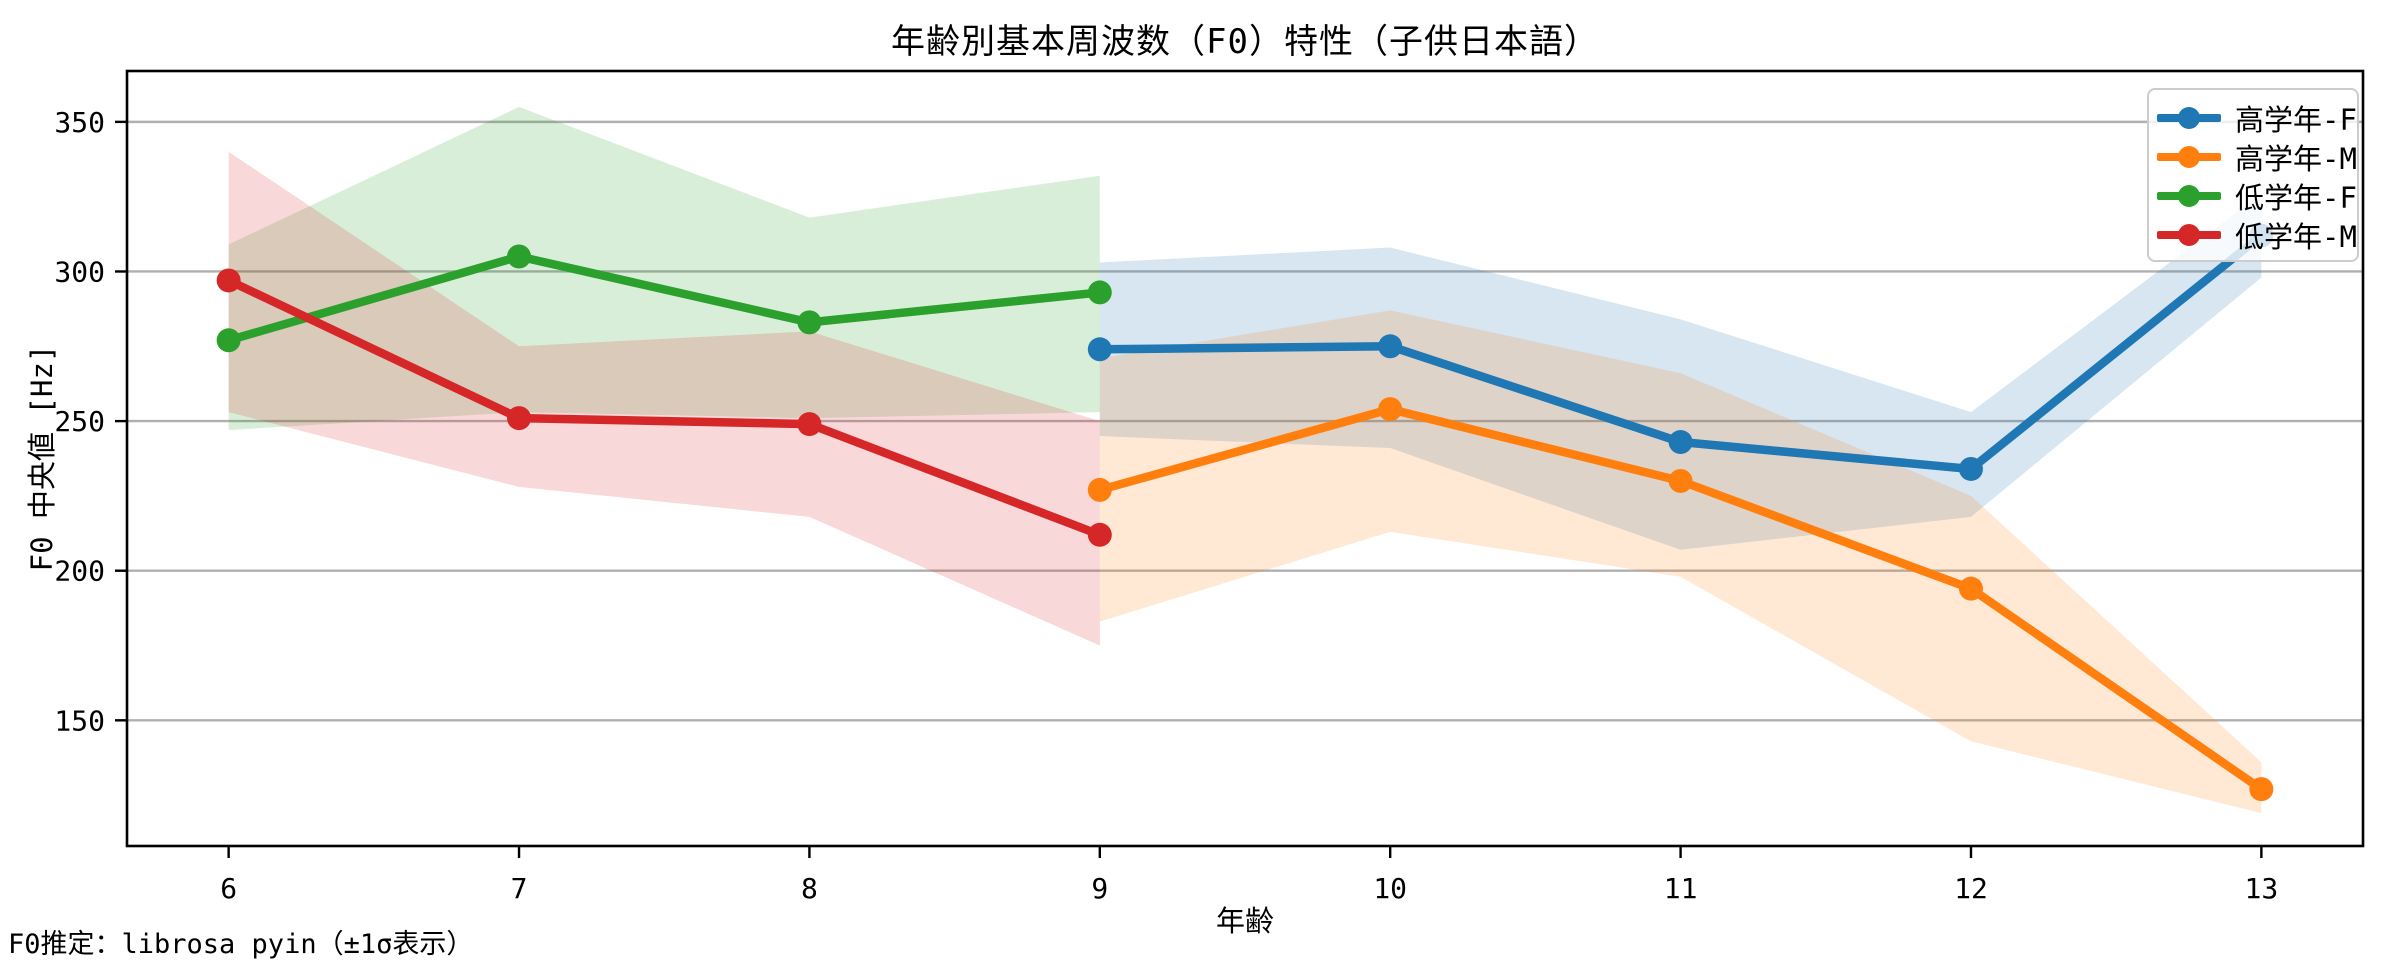 The image size is (2400, 960). I want to click on legend-item: 高学年-F, so click(2253, 117).